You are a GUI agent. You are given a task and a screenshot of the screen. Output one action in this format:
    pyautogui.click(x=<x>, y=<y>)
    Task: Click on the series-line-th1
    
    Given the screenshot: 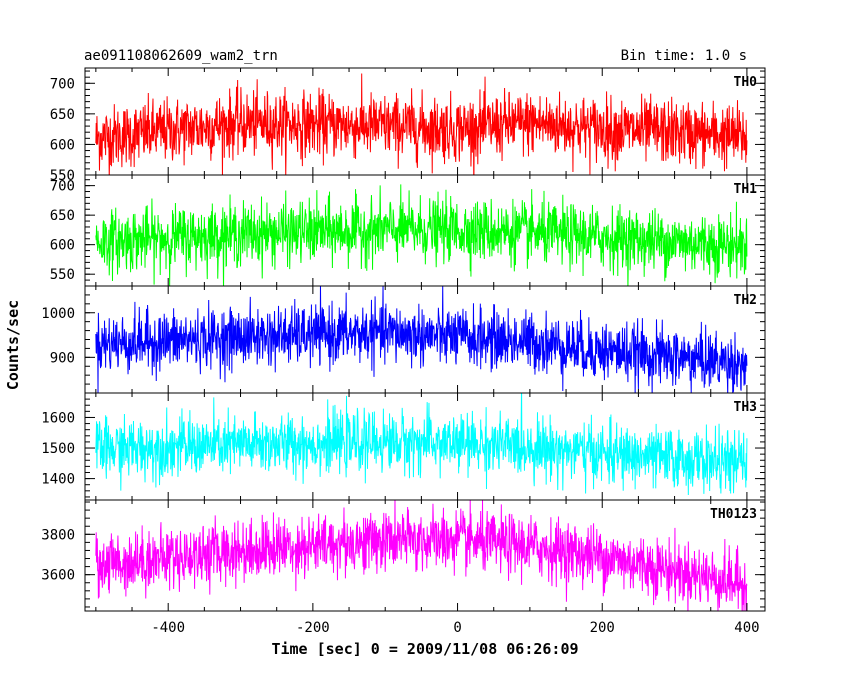 What is the action you would take?
    pyautogui.click(x=421, y=235)
    